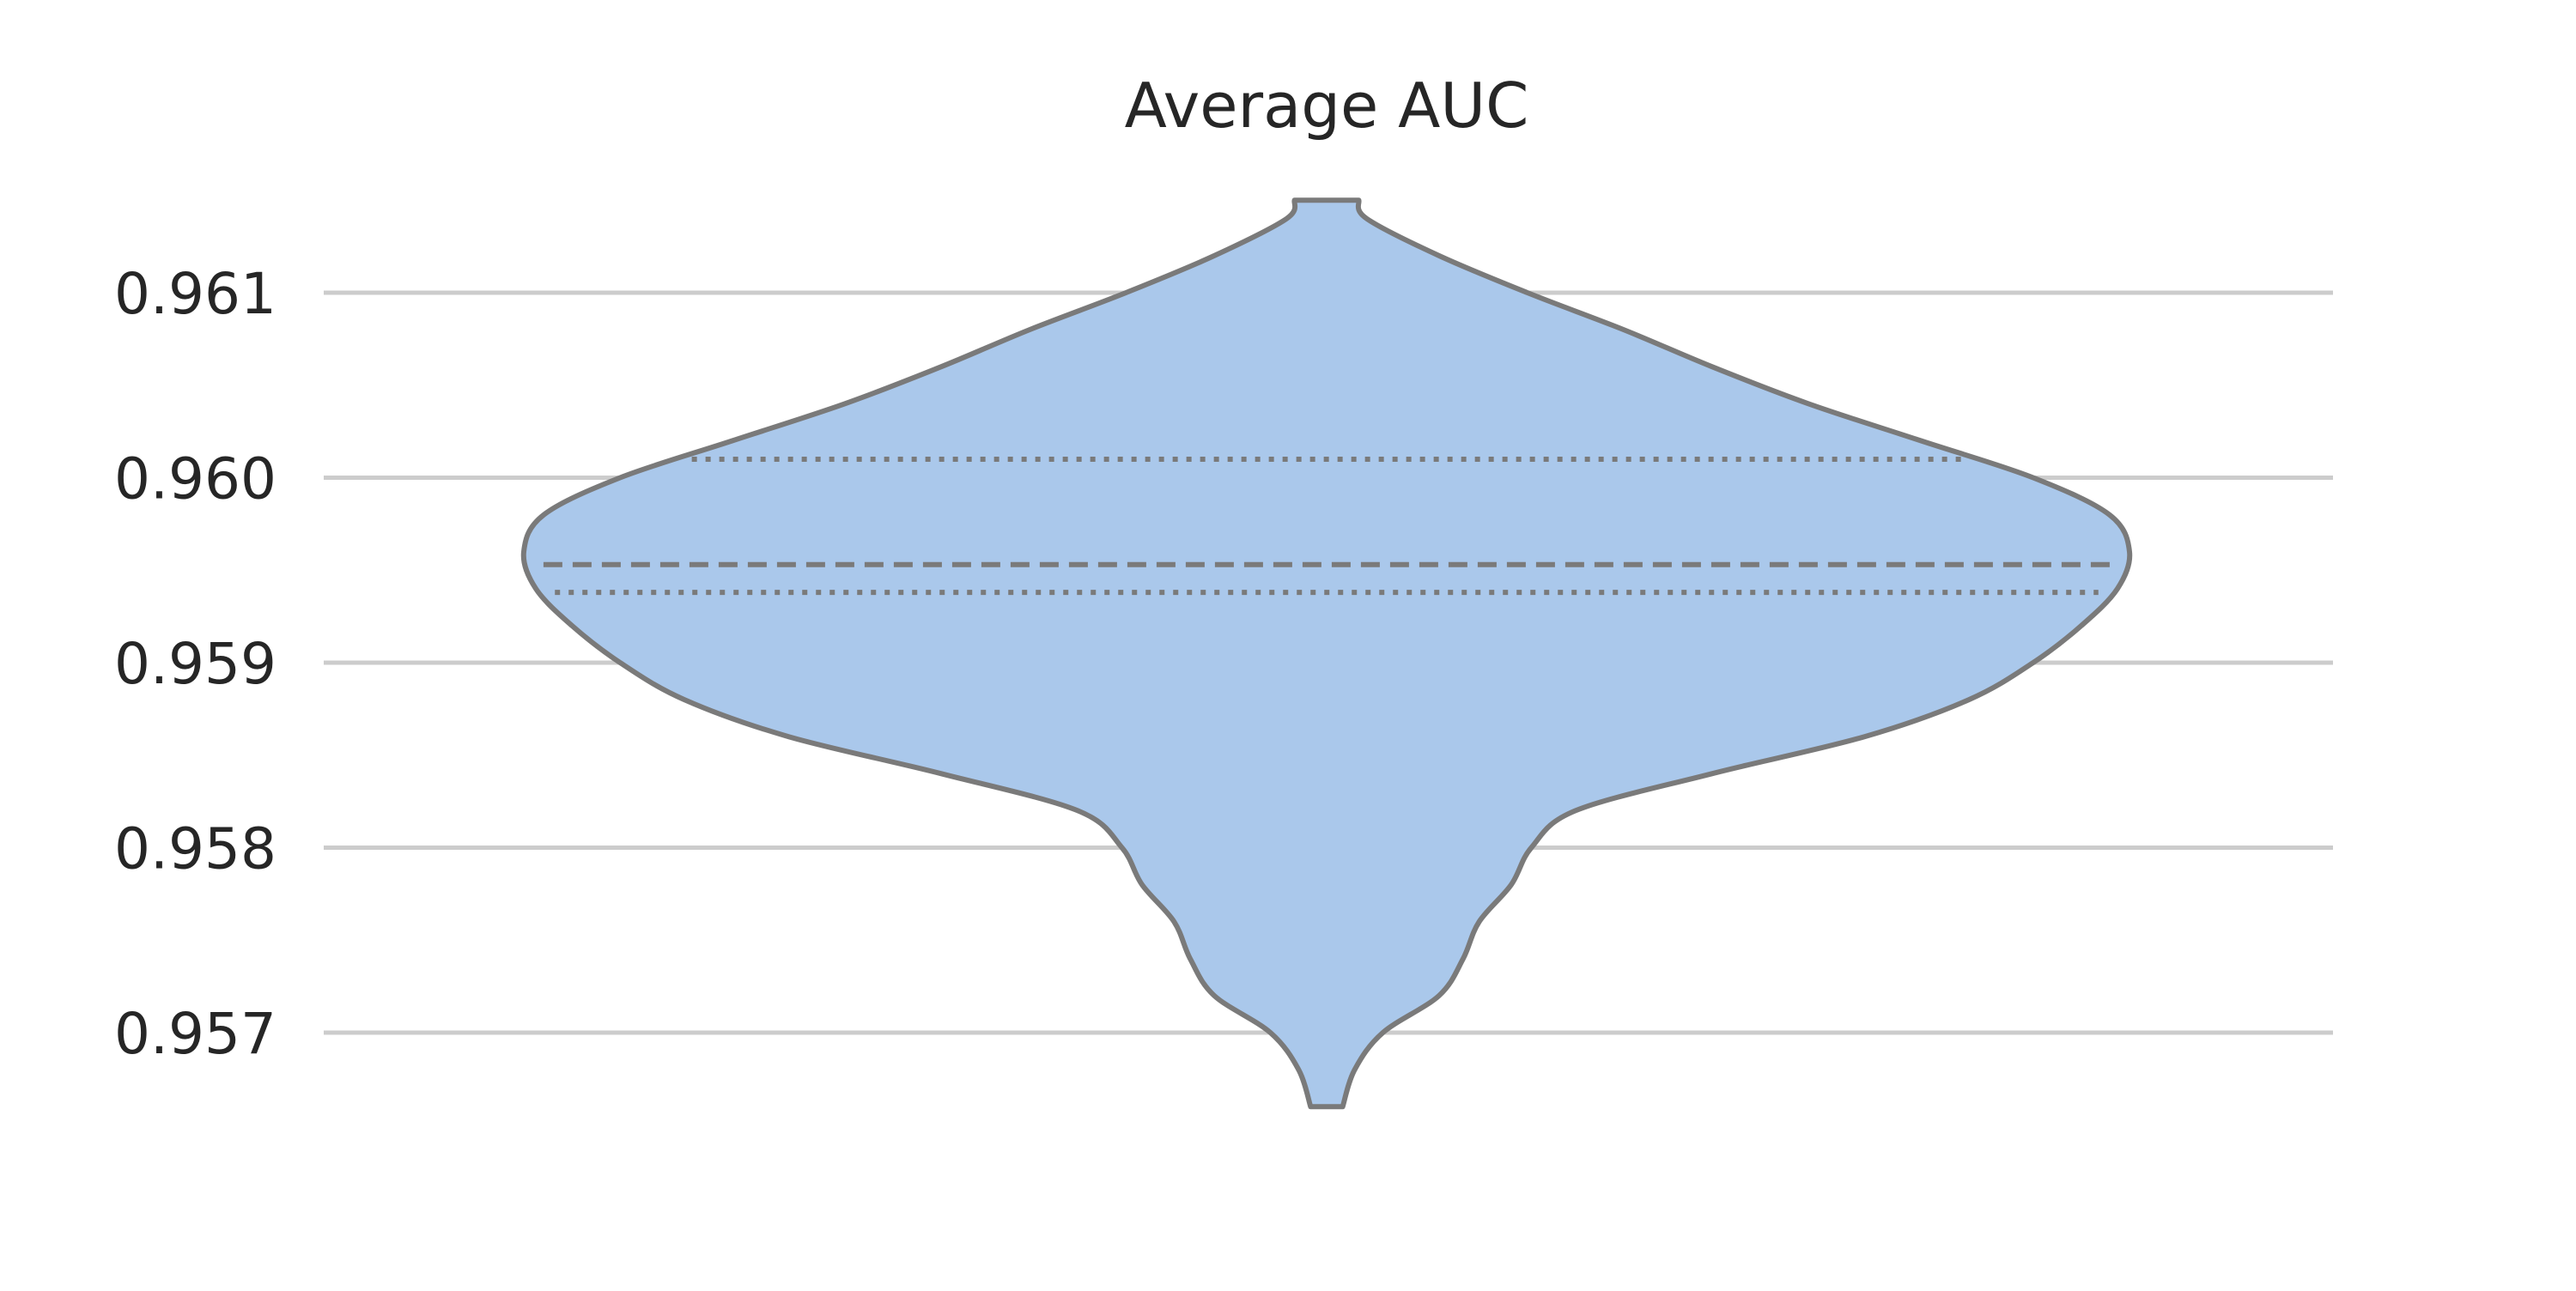 The image size is (2576, 1291). What do you see at coordinates (195, 849) in the screenshot?
I see `y-tick-label: 0.958` at bounding box center [195, 849].